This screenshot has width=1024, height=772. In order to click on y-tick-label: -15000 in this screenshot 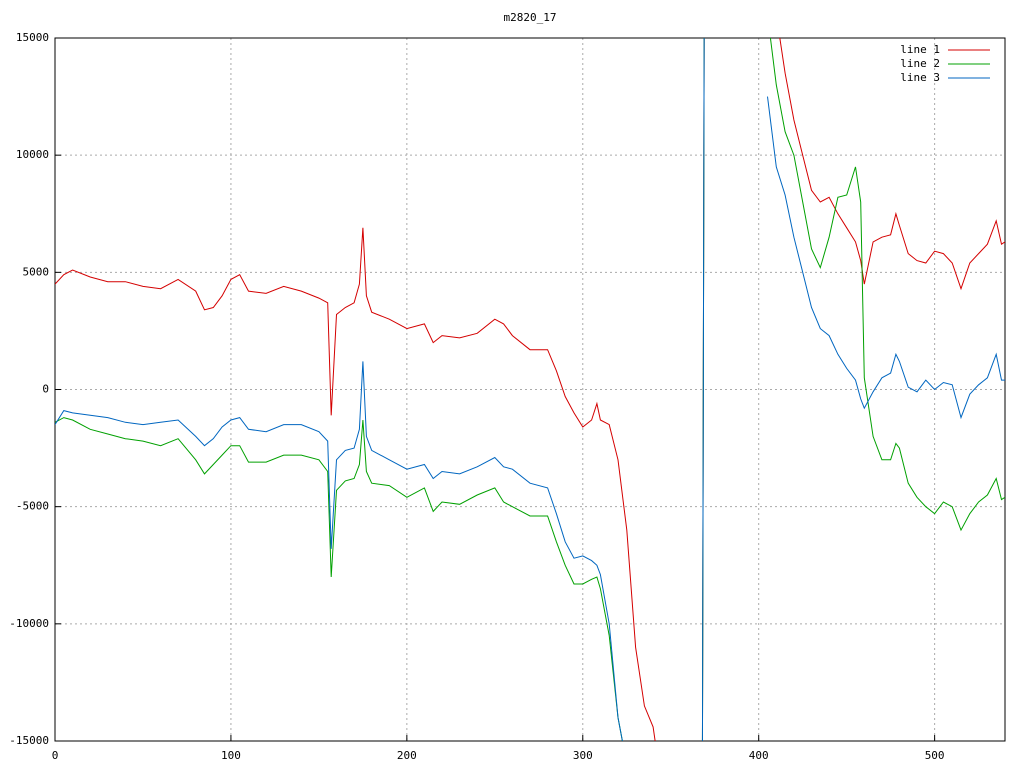, I will do `click(29, 740)`.